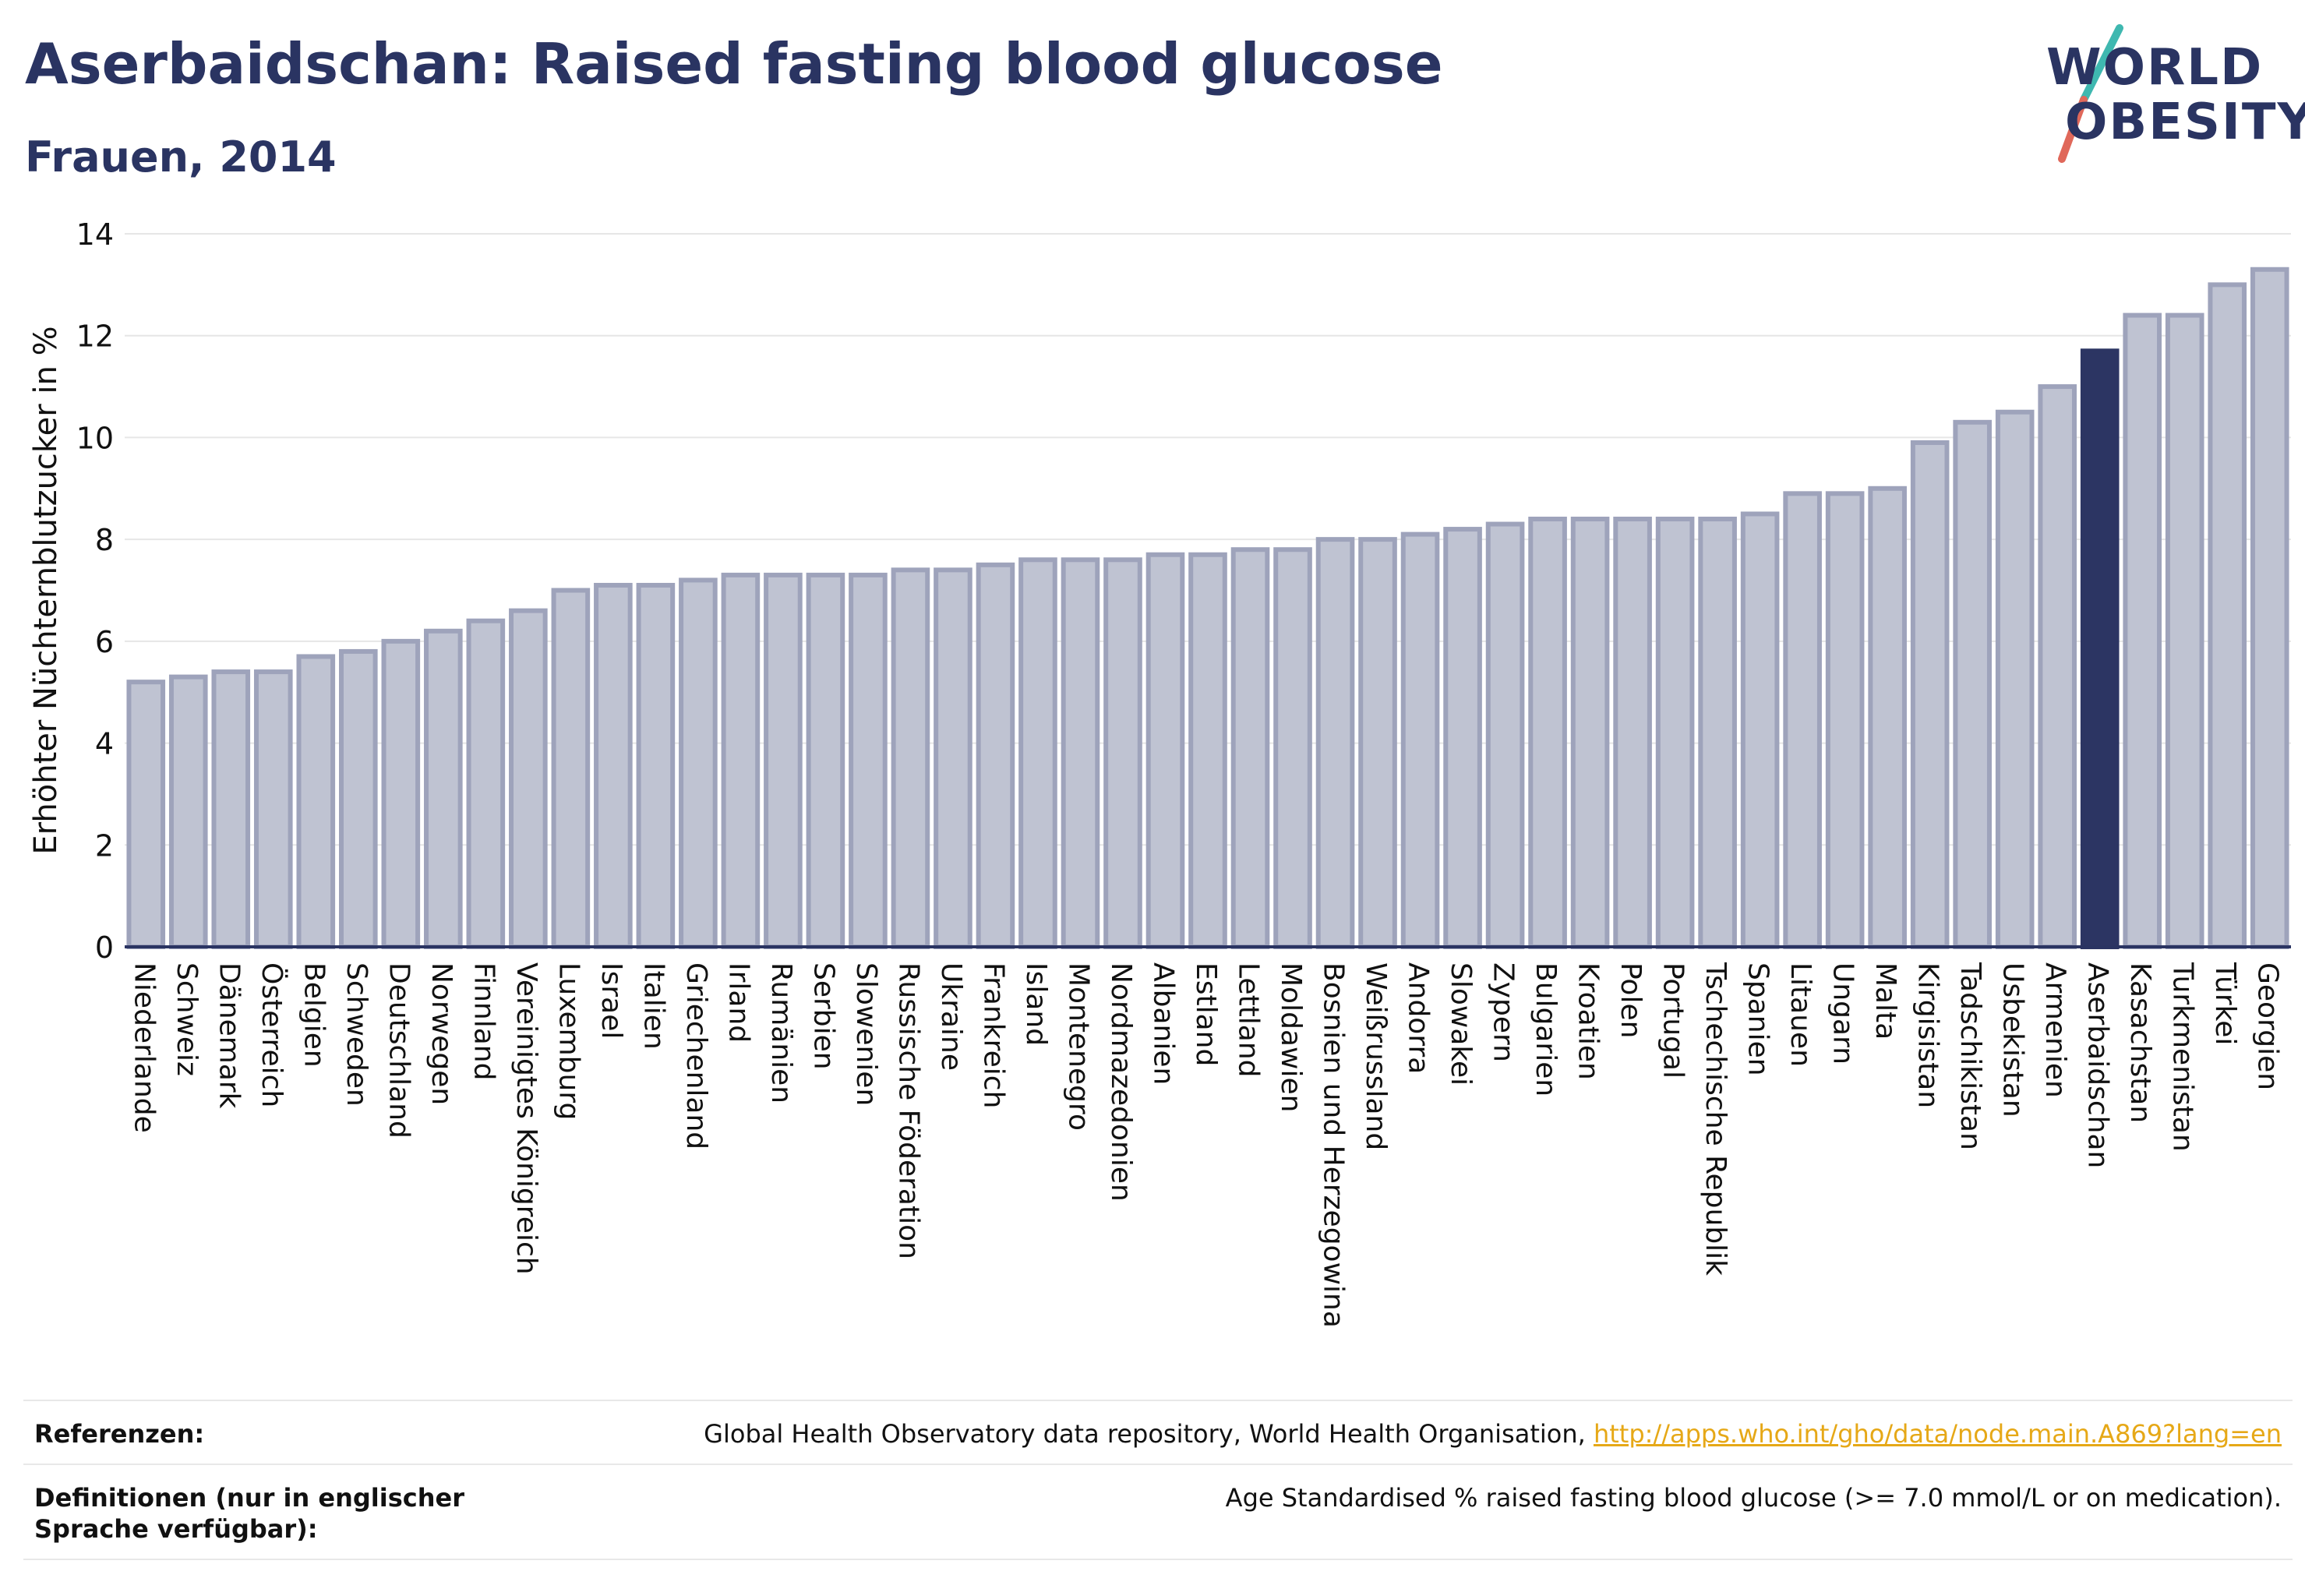  Describe the element at coordinates (181, 157) in the screenshot. I see `chart-subtitle: Frauen, 2014` at that location.